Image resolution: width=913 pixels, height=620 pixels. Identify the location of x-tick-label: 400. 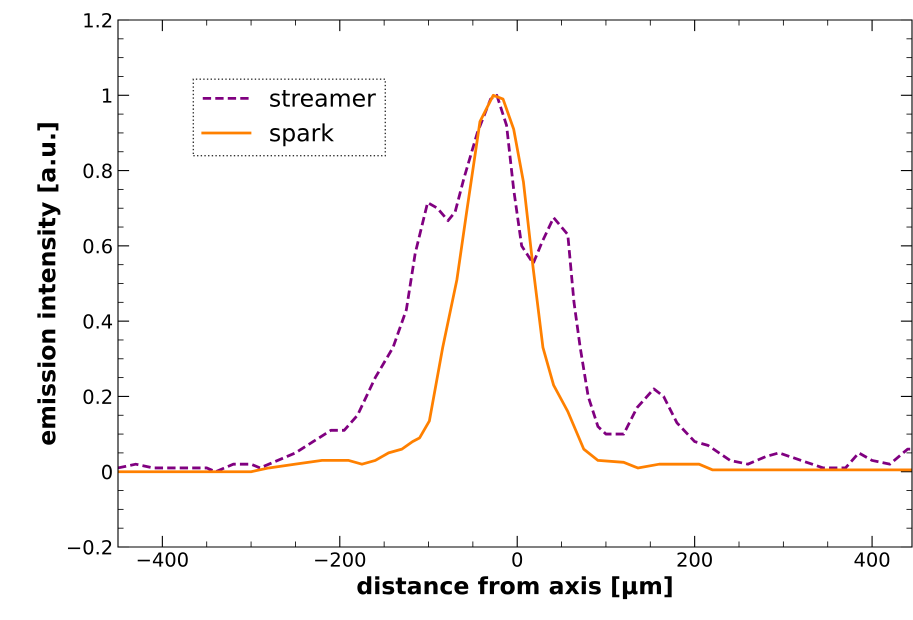
(872, 559).